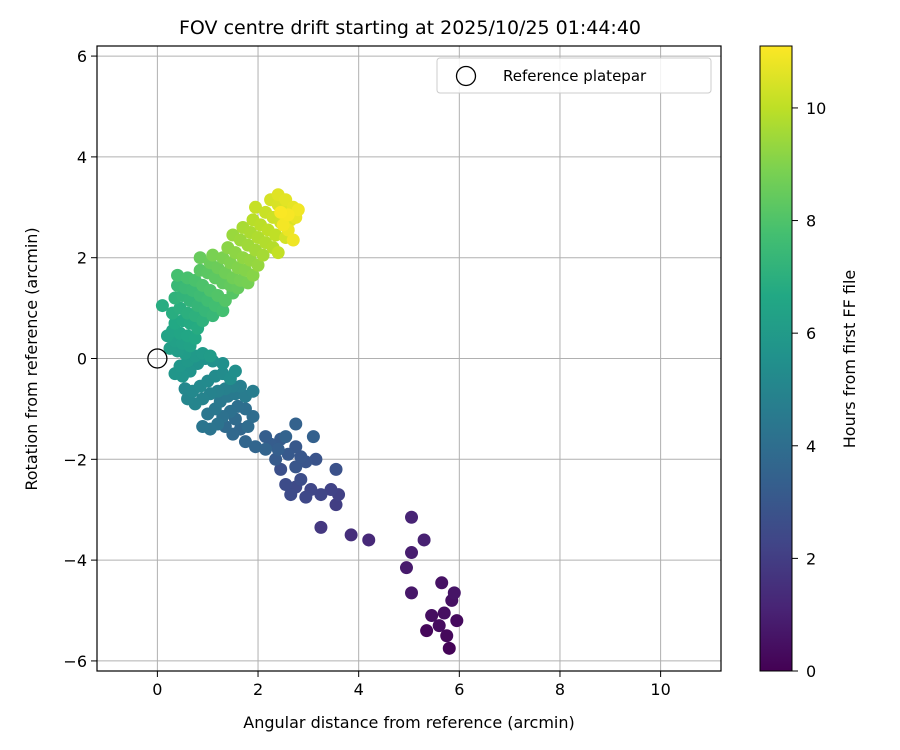 This screenshot has height=750, width=900. What do you see at coordinates (75, 560) in the screenshot?
I see `y-tick-label: −4` at bounding box center [75, 560].